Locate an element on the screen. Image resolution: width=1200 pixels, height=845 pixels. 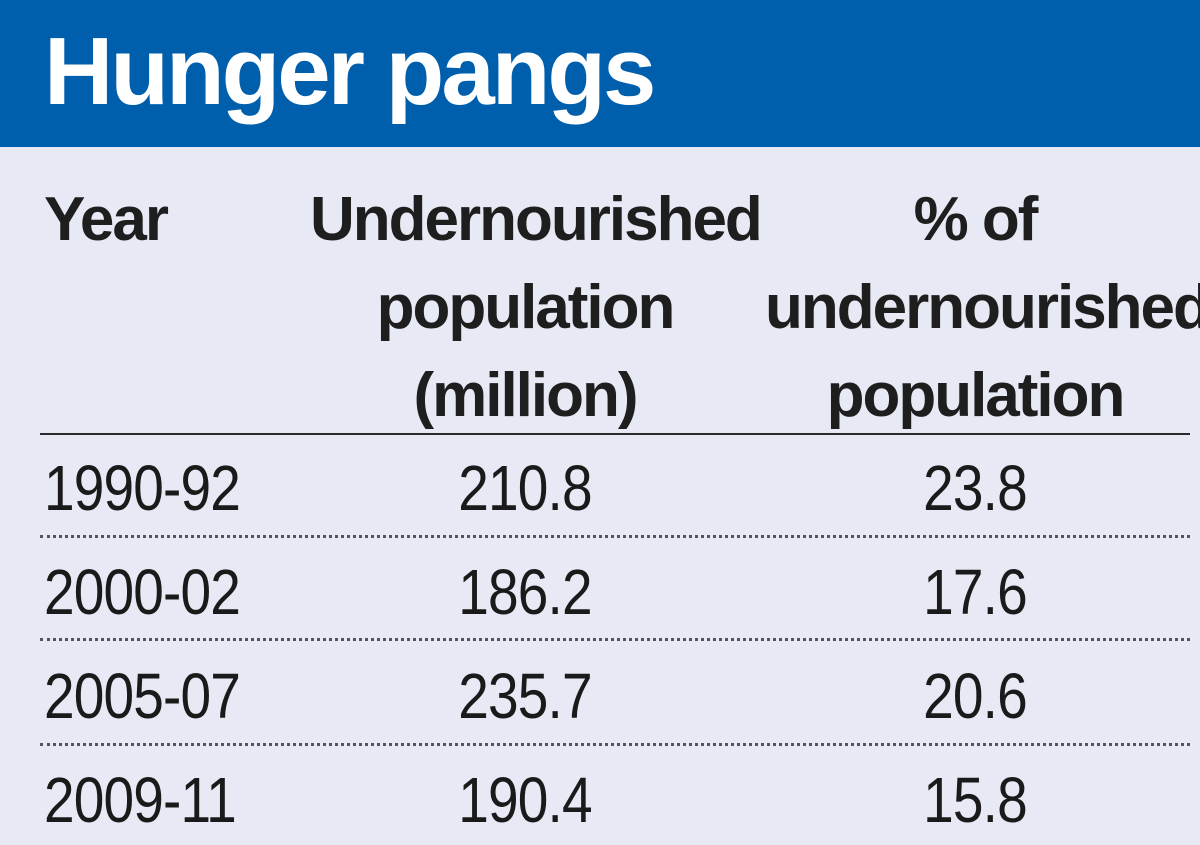
column-header-year: Year is located at coordinates (106, 220).